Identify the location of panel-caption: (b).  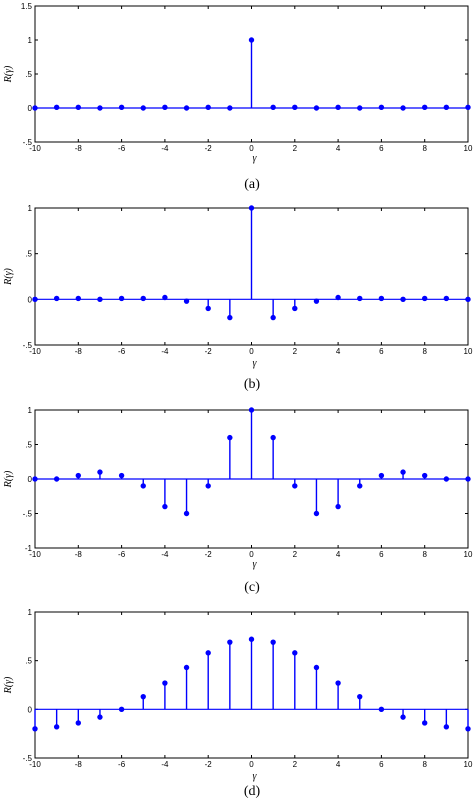
(252, 384).